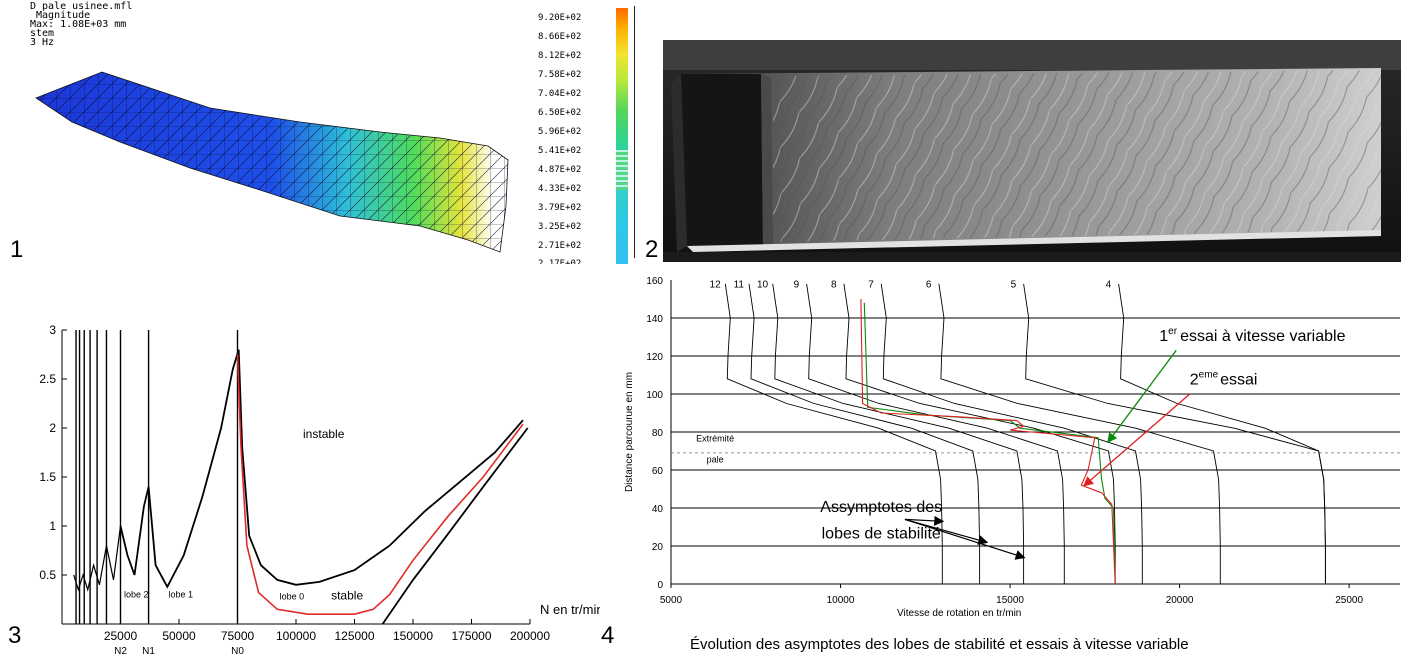 This screenshot has height=654, width=1407. I want to click on colorbar-label: 9.20E+02, so click(560, 18).